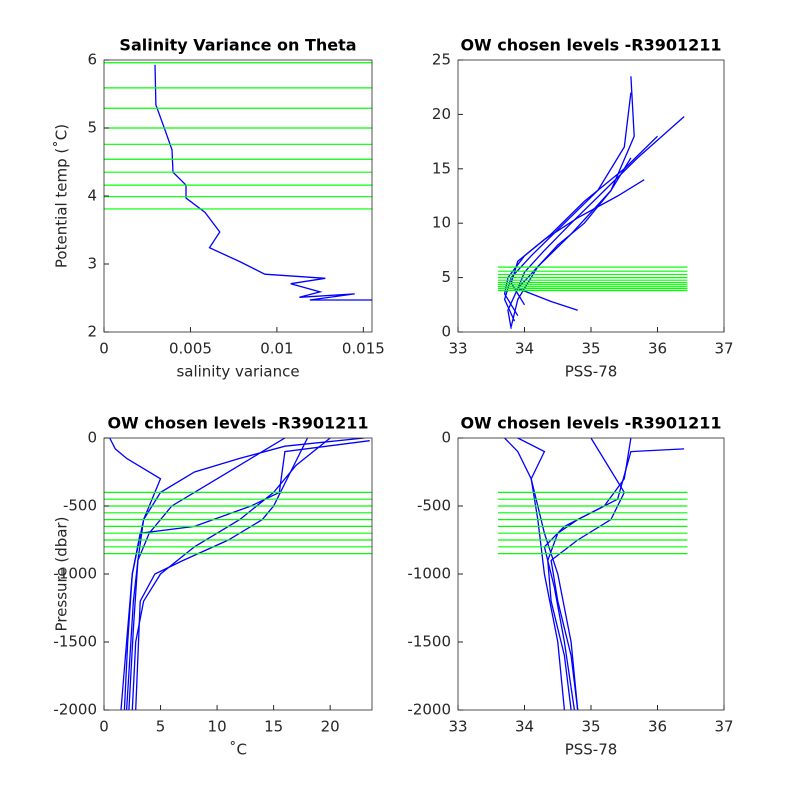 This screenshot has height=800, width=800. I want to click on x-tick-label: 0.01, so click(276, 349).